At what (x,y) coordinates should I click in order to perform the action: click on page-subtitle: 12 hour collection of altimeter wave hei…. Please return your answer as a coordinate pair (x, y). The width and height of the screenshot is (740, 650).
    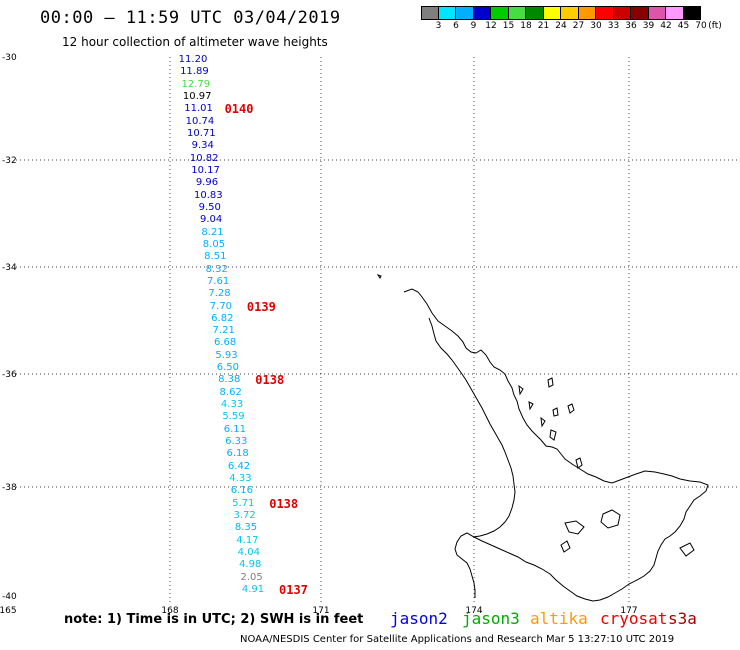
    Looking at the image, I should click on (195, 42).